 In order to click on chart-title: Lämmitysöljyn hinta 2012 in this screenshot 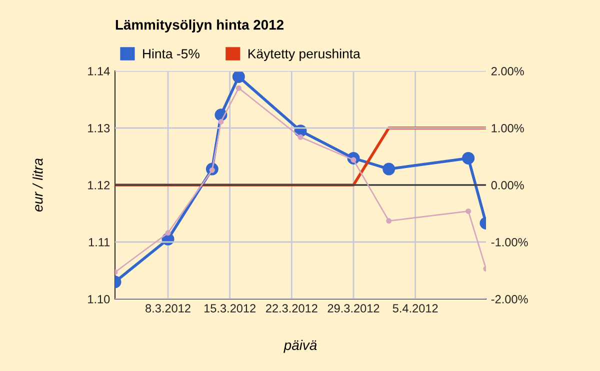, I will do `click(200, 26)`.